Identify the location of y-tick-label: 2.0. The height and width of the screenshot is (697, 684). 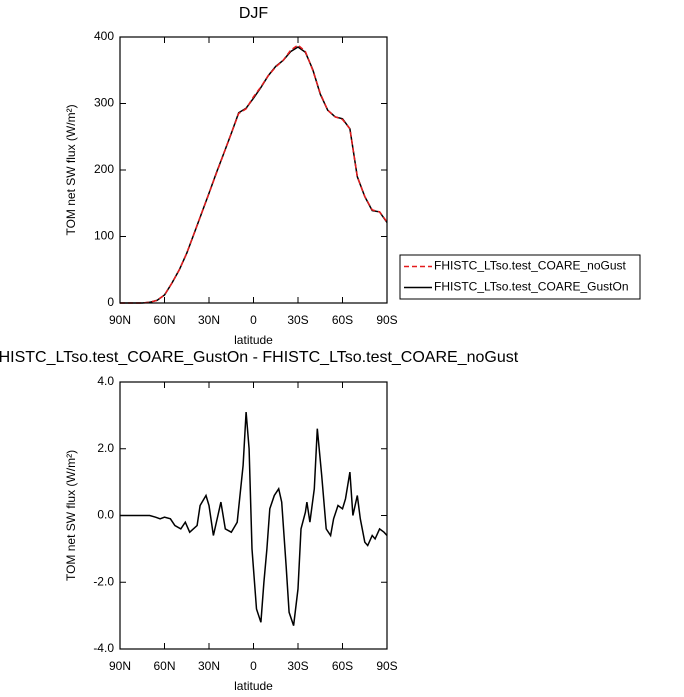
(105, 448).